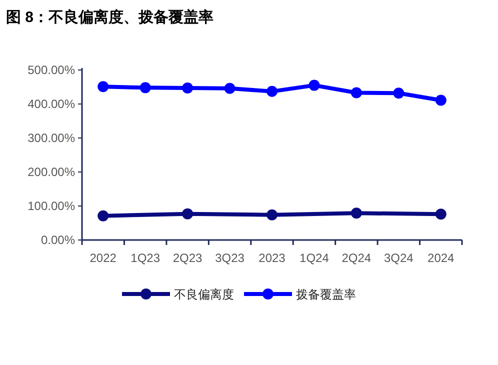 The width and height of the screenshot is (498, 365). I want to click on y-tick-label: 0.00%, so click(58, 240).